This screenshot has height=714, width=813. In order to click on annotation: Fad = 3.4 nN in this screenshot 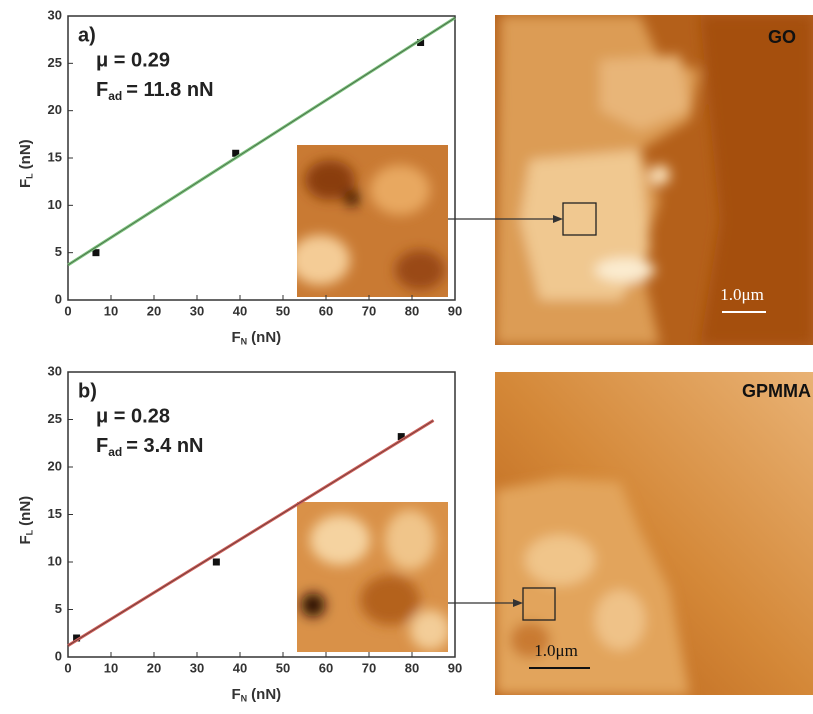, I will do `click(150, 447)`.